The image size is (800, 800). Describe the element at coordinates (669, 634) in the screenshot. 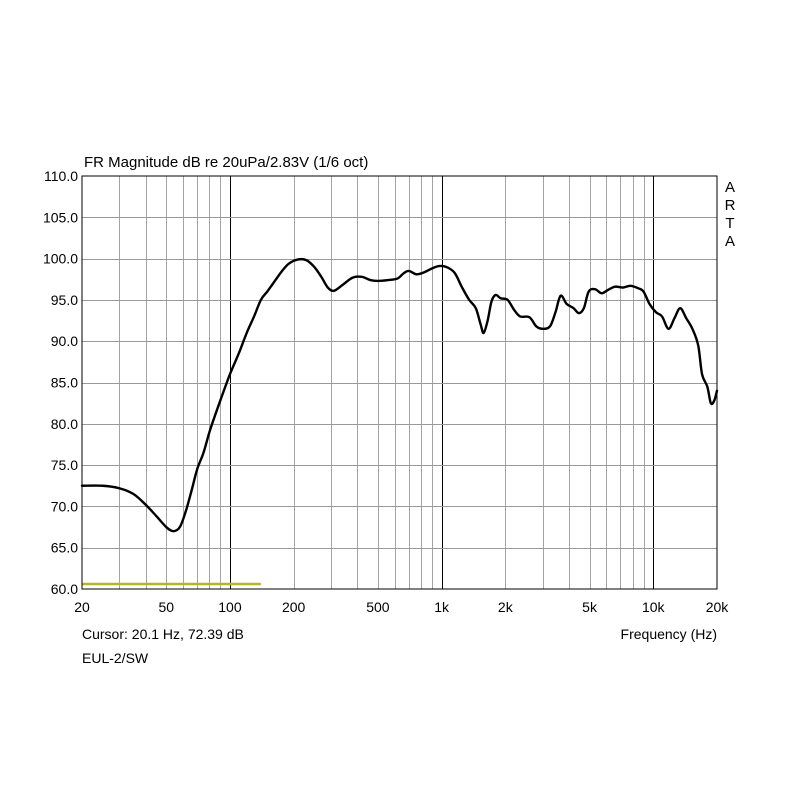

I see `x-axis-label: Frequency (Hz)` at that location.